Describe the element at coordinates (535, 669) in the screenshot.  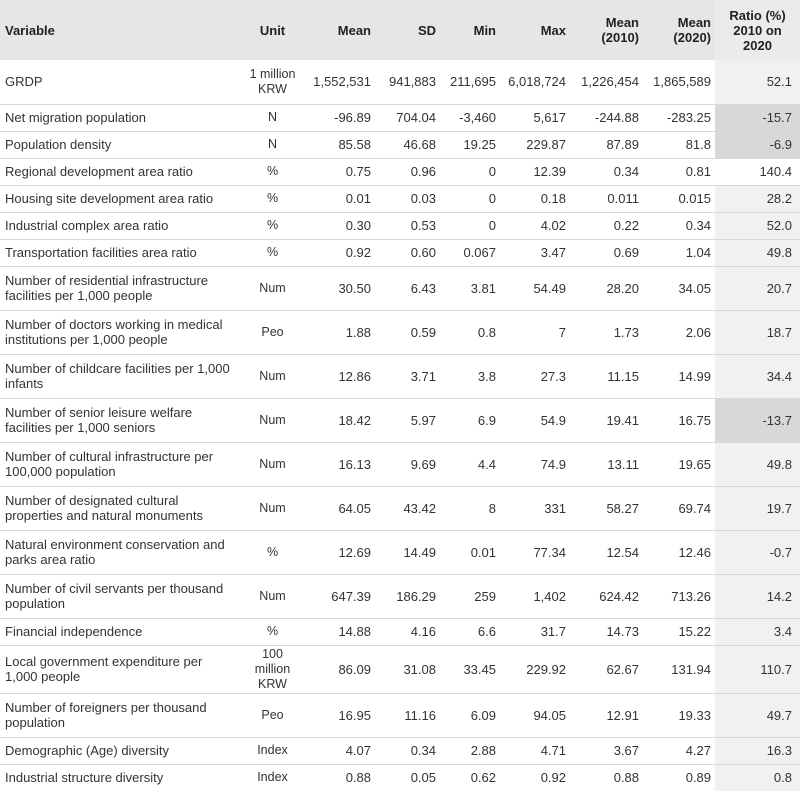
I see `cell-max: 229.92` at that location.